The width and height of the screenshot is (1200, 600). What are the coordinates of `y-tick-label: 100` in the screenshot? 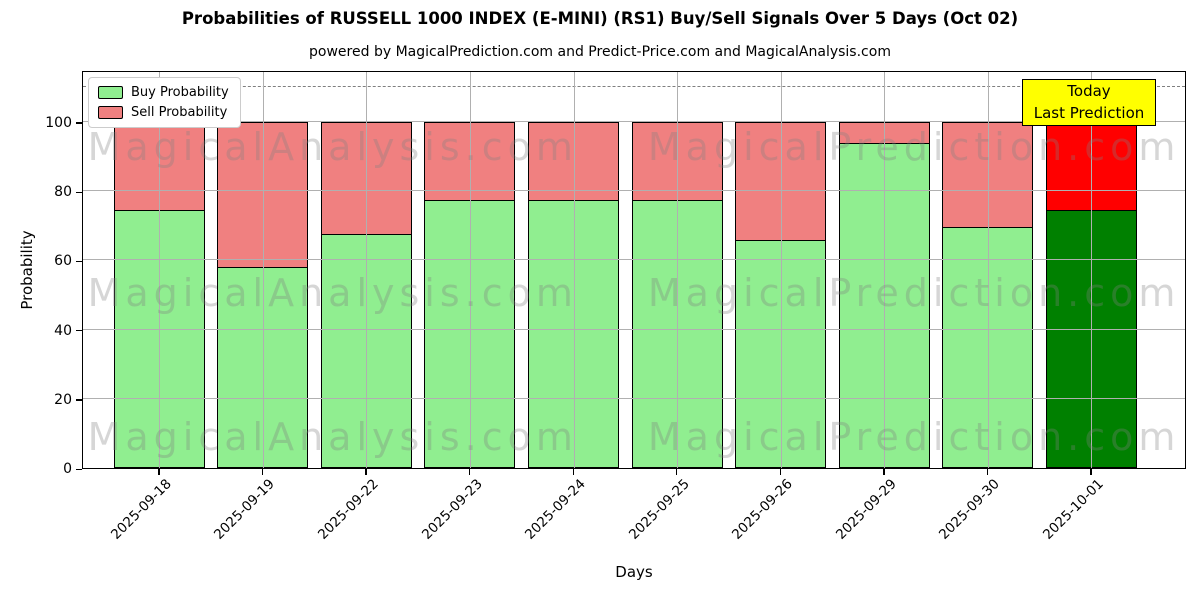 It's located at (58, 122).